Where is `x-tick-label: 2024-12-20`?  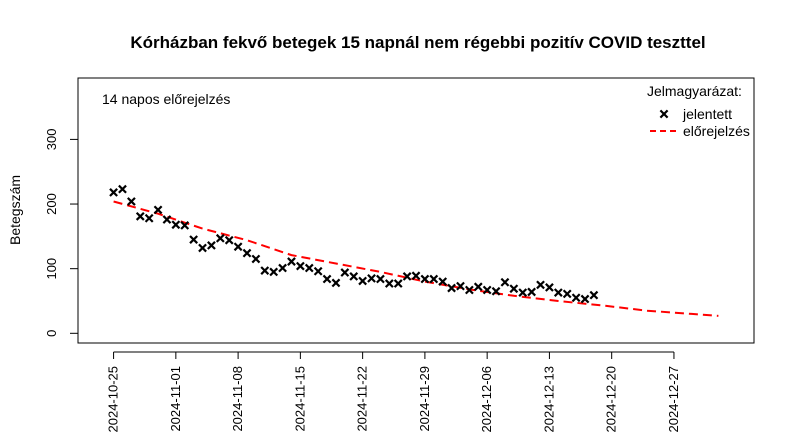 x-tick-label: 2024-12-20 is located at coordinates (611, 399).